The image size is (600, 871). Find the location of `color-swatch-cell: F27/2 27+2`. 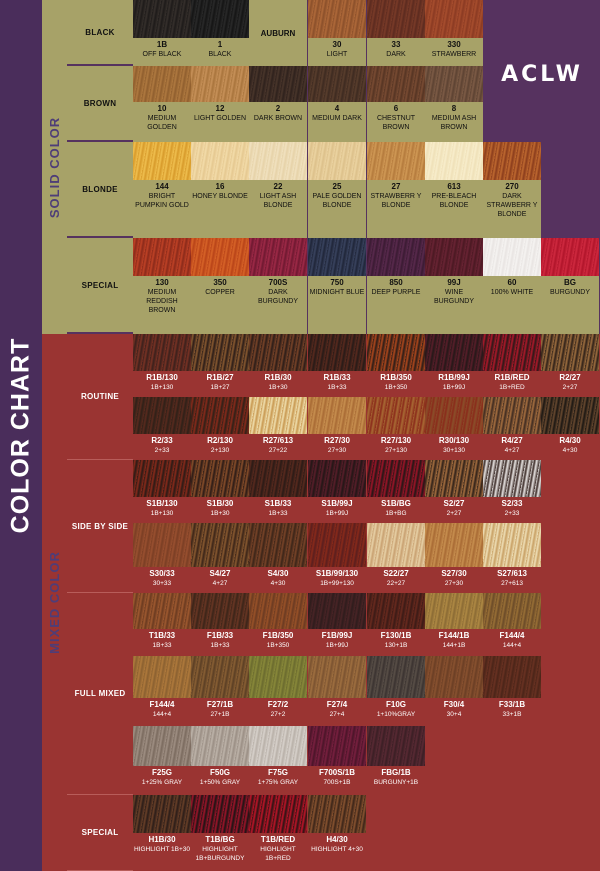

color-swatch-cell: F27/2 27+2 is located at coordinates (278, 691).